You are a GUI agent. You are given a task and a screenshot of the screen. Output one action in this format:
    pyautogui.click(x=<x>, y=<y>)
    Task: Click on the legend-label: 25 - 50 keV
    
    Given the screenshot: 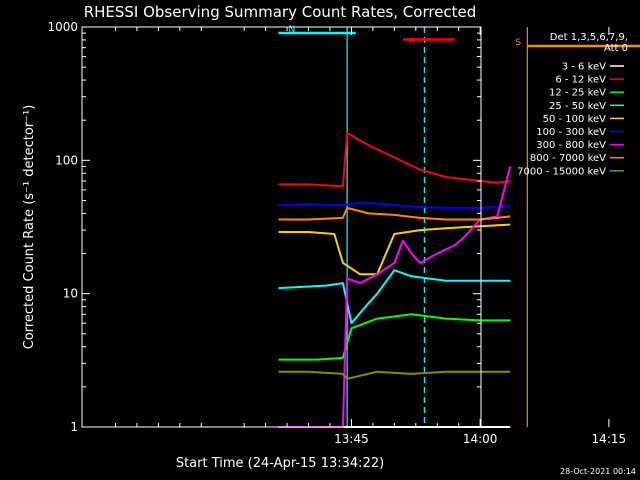 What is the action you would take?
    pyautogui.click(x=577, y=106)
    